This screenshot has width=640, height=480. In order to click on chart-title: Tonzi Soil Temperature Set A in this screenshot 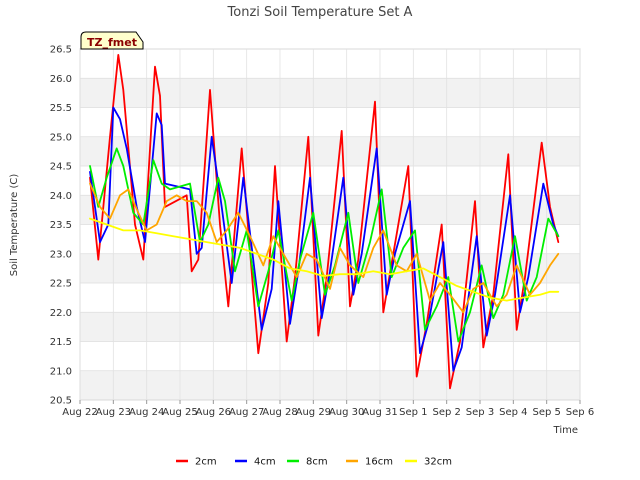, I will do `click(320, 12)`.